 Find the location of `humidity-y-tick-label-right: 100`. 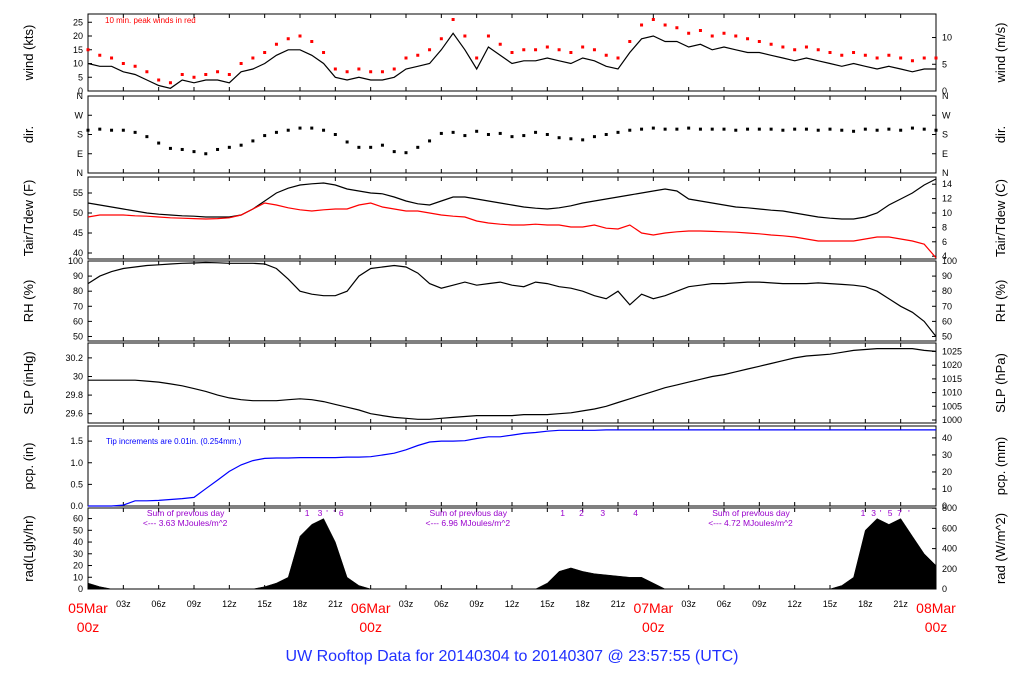

humidity-y-tick-label-right: 100 is located at coordinates (949, 261).